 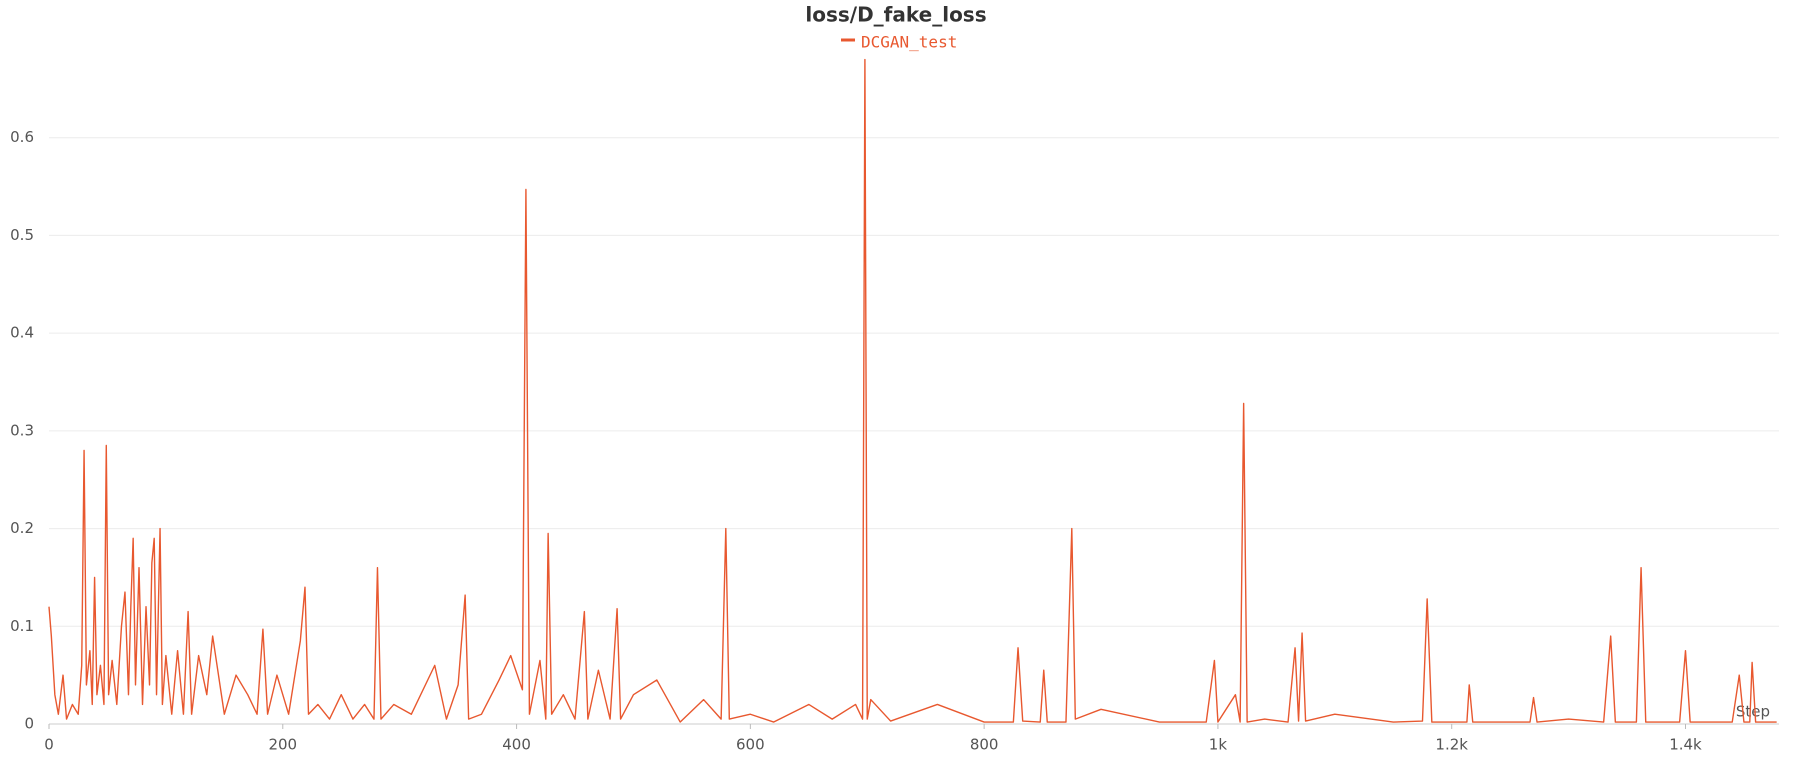 I want to click on x-tick-label: 800, so click(x=984, y=745).